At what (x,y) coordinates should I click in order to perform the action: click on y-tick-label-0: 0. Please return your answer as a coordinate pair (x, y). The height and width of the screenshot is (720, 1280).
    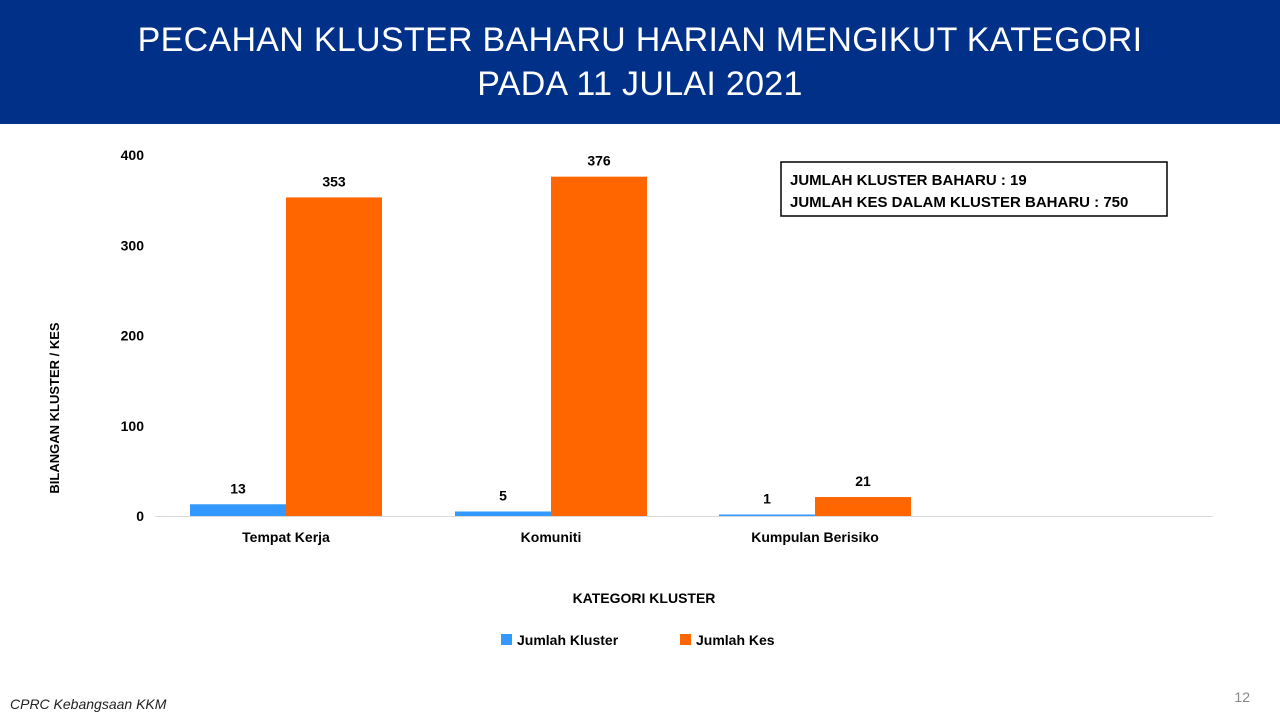
    Looking at the image, I should click on (140, 516).